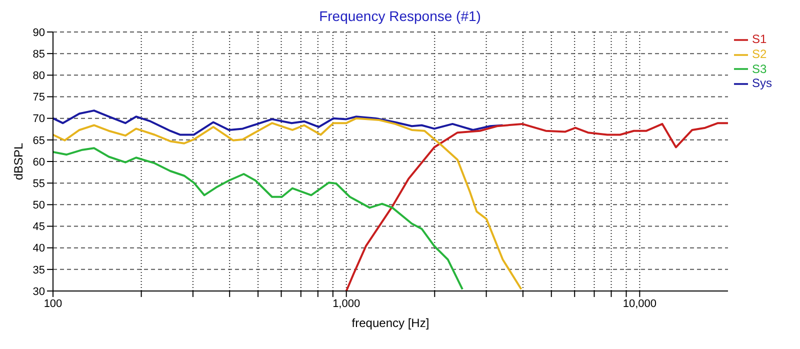 The height and width of the screenshot is (349, 800). What do you see at coordinates (38, 76) in the screenshot?
I see `y-tick-label: 80` at bounding box center [38, 76].